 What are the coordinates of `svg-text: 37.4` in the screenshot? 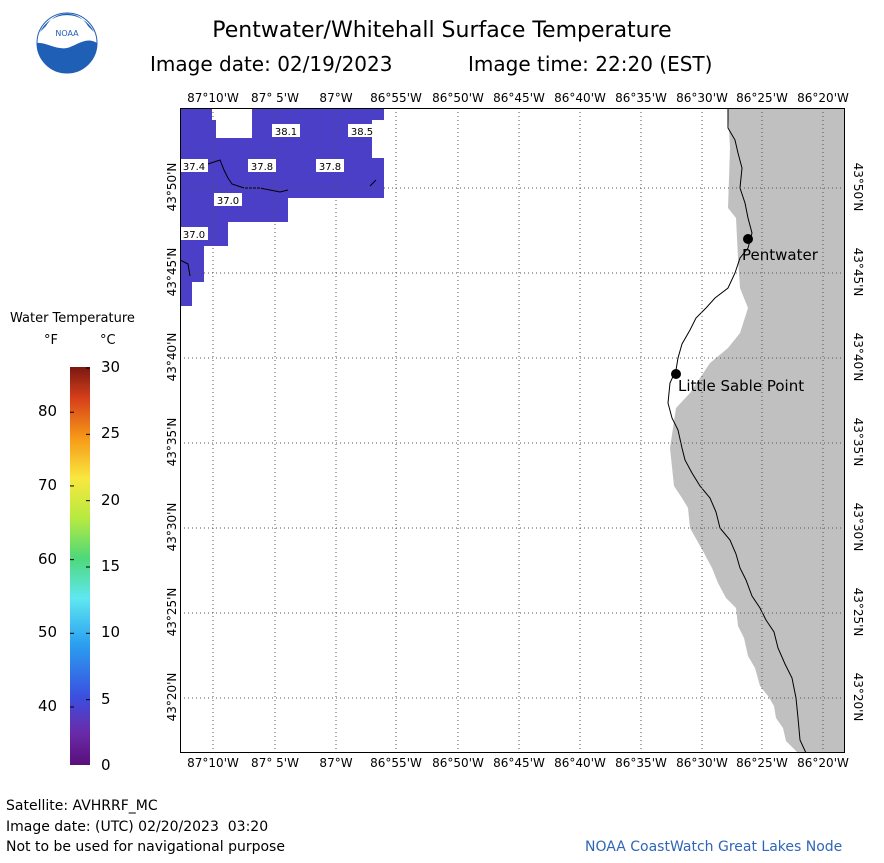 It's located at (194, 167).